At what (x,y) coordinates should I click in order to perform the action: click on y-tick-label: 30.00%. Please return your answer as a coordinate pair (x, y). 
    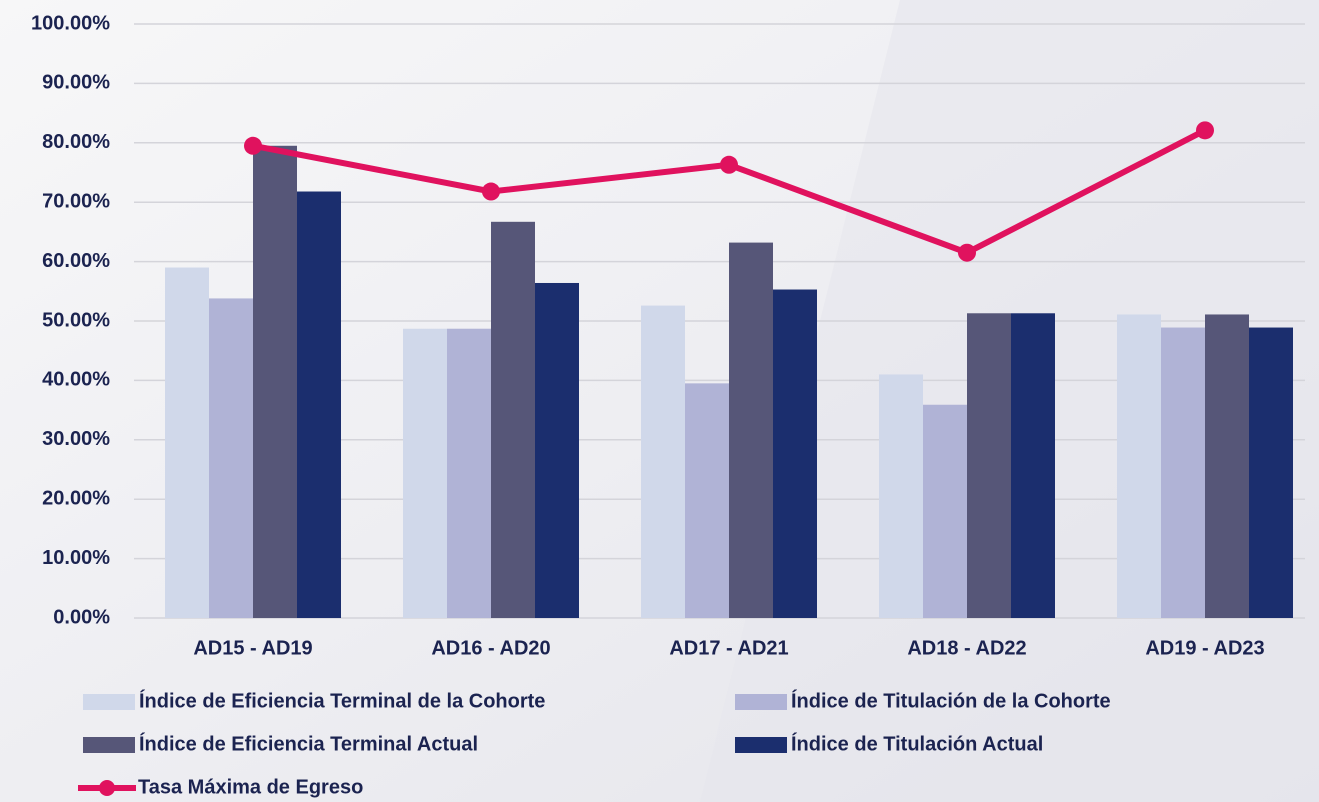
    Looking at the image, I should click on (76, 439).